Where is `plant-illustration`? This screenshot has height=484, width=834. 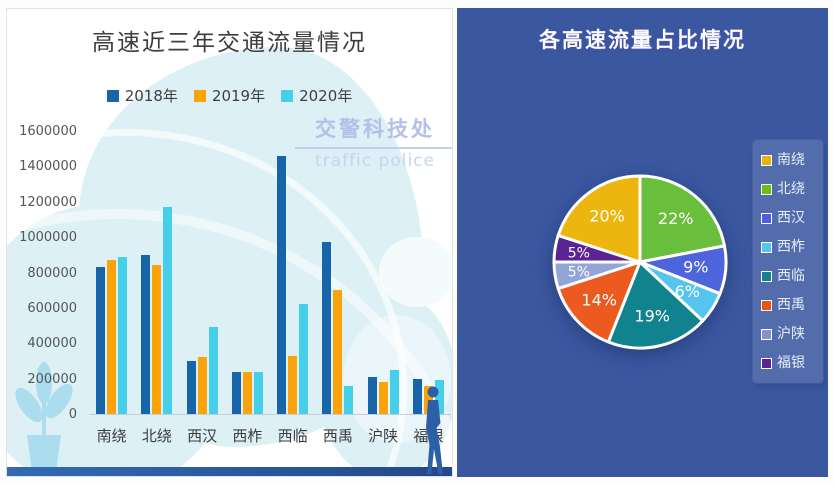
plant-illustration is located at coordinates (44, 417).